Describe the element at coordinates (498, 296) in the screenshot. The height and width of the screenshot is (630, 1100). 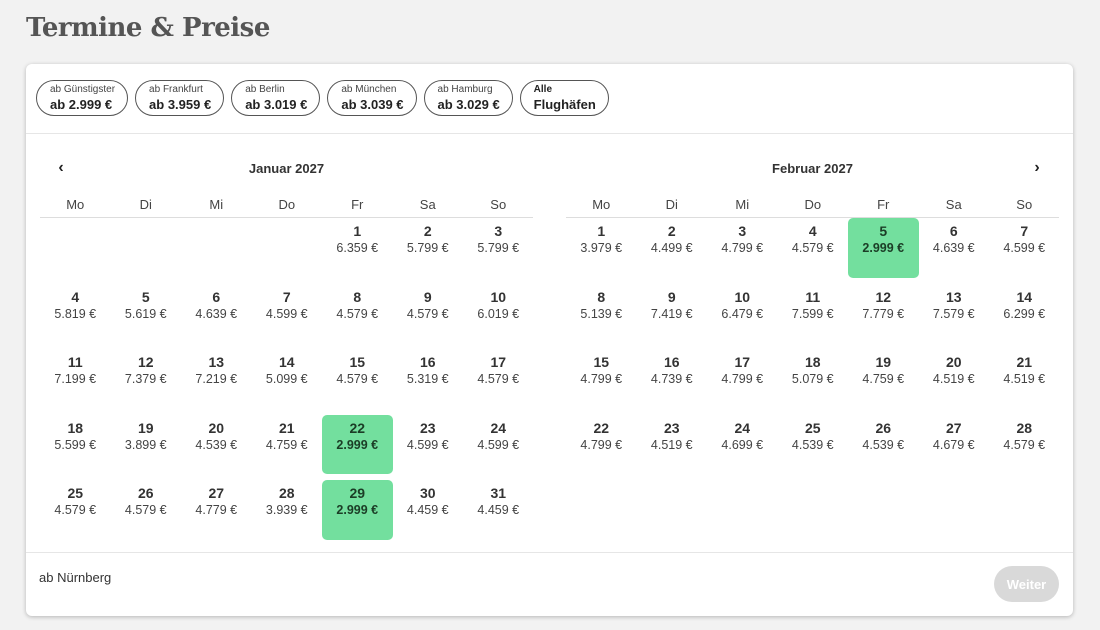
I see `day-number: 10` at that location.